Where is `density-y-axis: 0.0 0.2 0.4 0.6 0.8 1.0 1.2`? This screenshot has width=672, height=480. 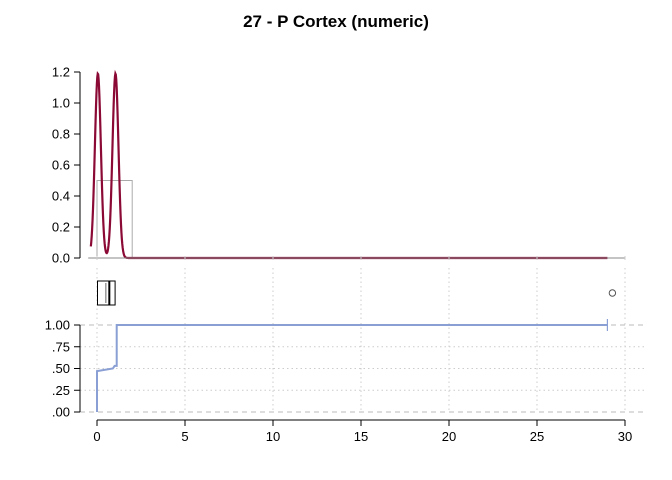 density-y-axis: 0.0 0.2 0.4 0.6 0.8 1.0 1.2 is located at coordinates (66, 165).